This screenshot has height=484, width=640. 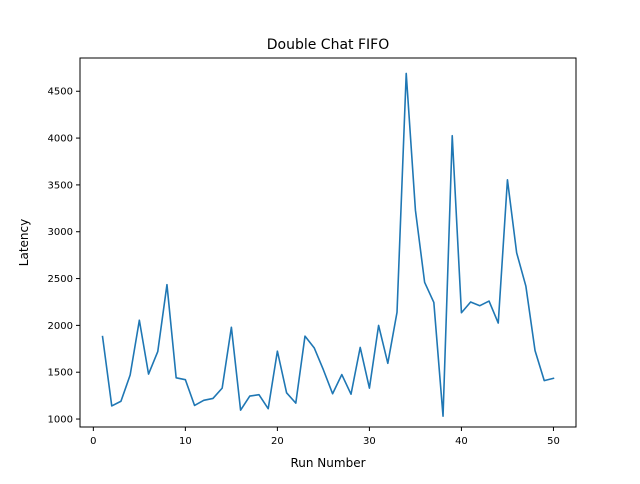 What do you see at coordinates (185, 441) in the screenshot?
I see `x-tick-label: 10` at bounding box center [185, 441].